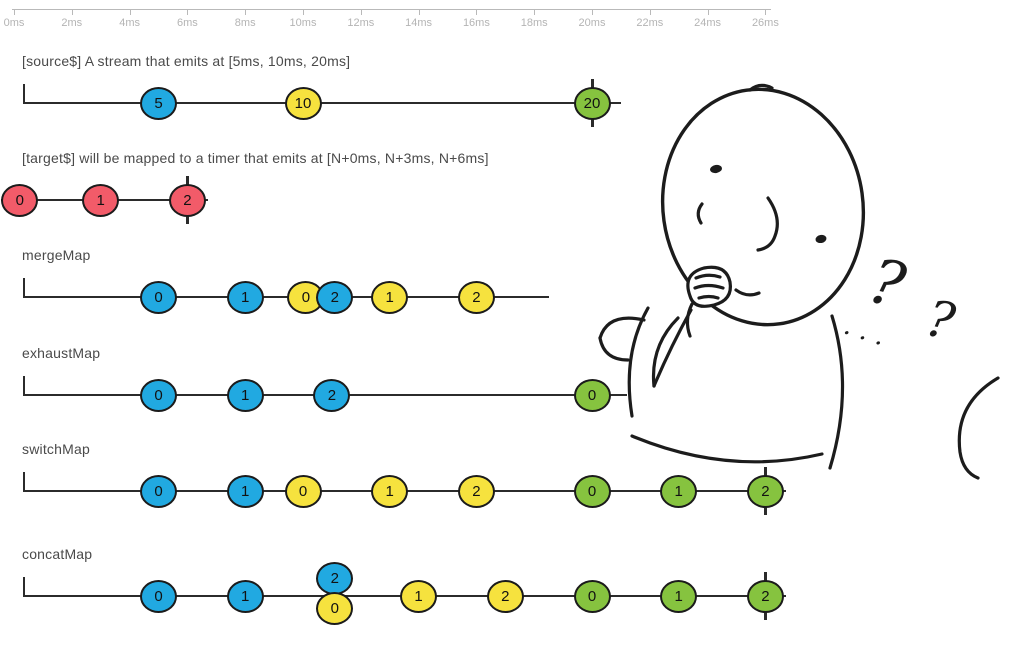 The image size is (1014, 655). I want to click on section-label: concatMap, so click(57, 554).